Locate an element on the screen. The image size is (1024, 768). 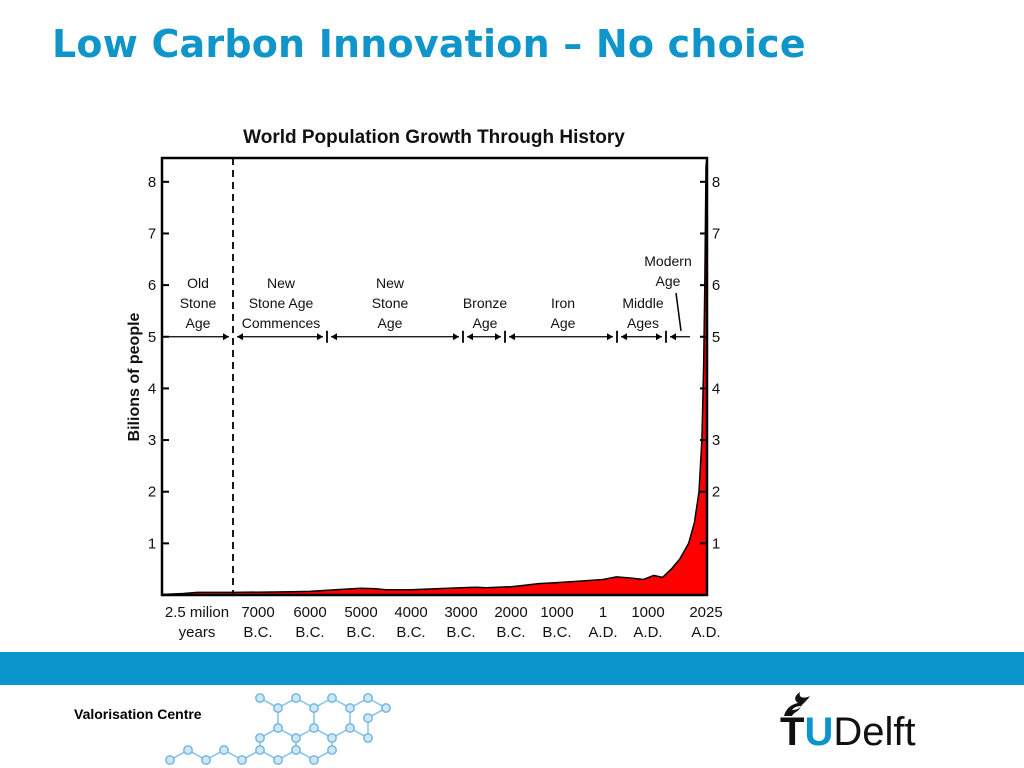
x-tick-label-bottom: years is located at coordinates (197, 632).